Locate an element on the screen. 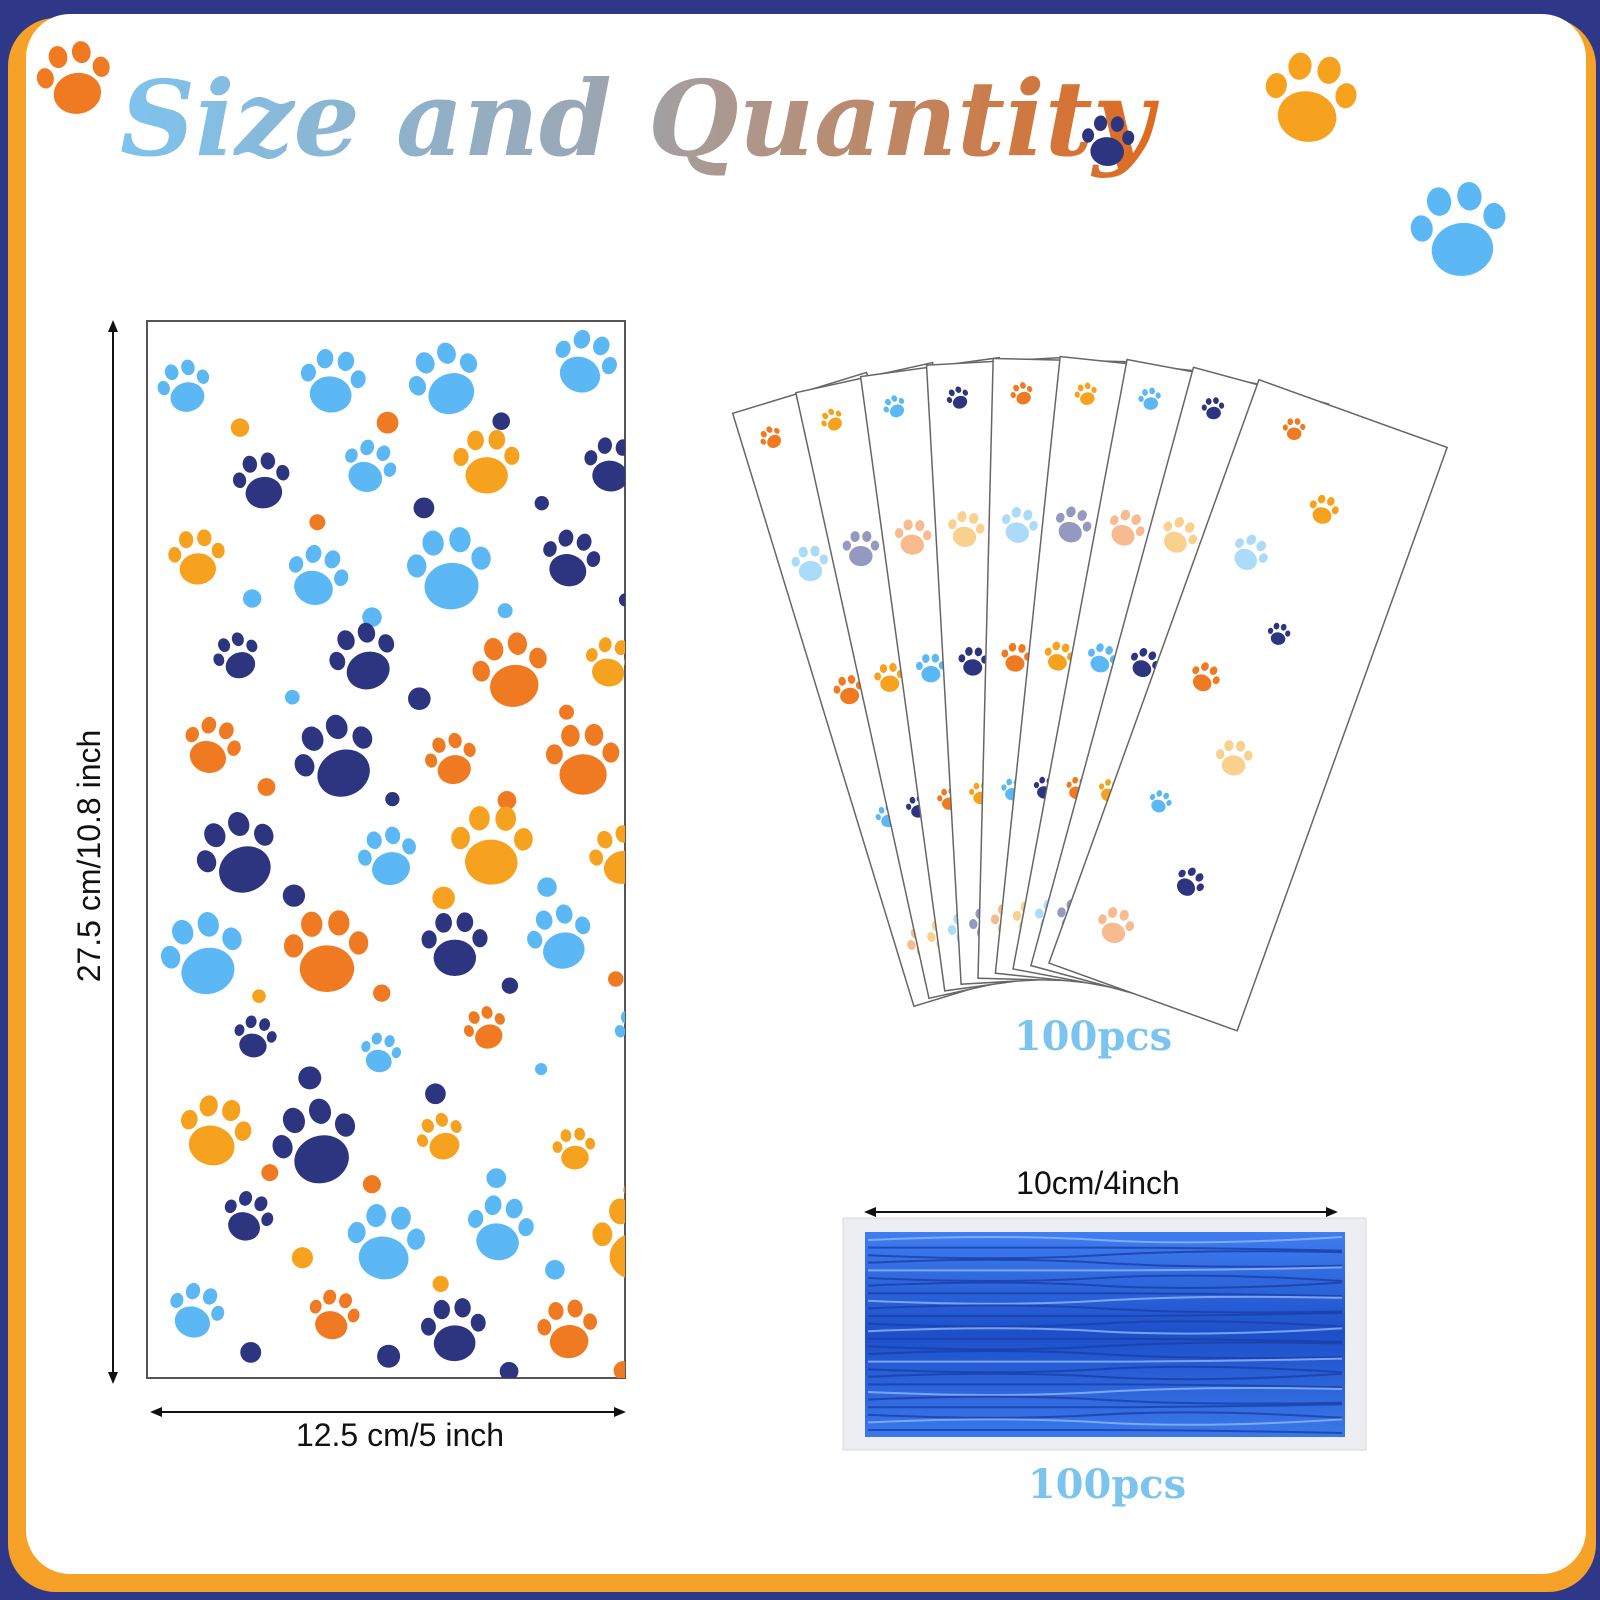 The height and width of the screenshot is (1600, 1600). tie-strands is located at coordinates (1105, 1335).